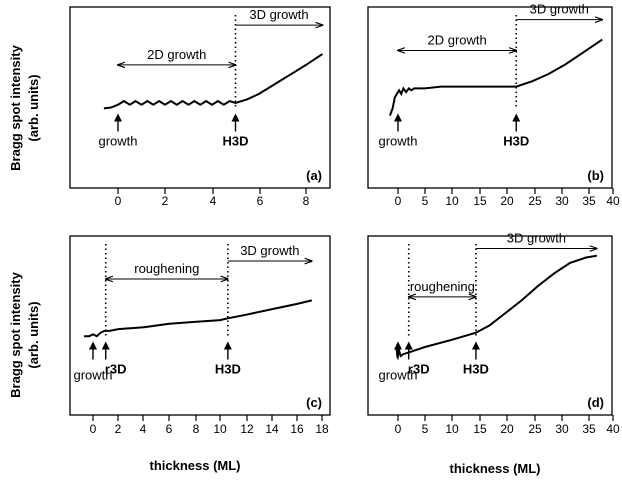  I want to click on panel-label: (d), so click(595, 402).